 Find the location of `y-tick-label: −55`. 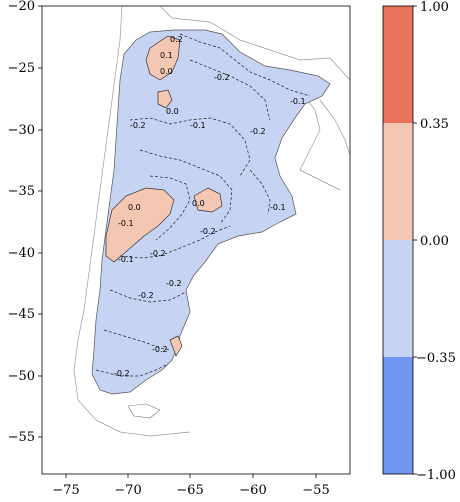

y-tick-label: −55 is located at coordinates (21, 437).